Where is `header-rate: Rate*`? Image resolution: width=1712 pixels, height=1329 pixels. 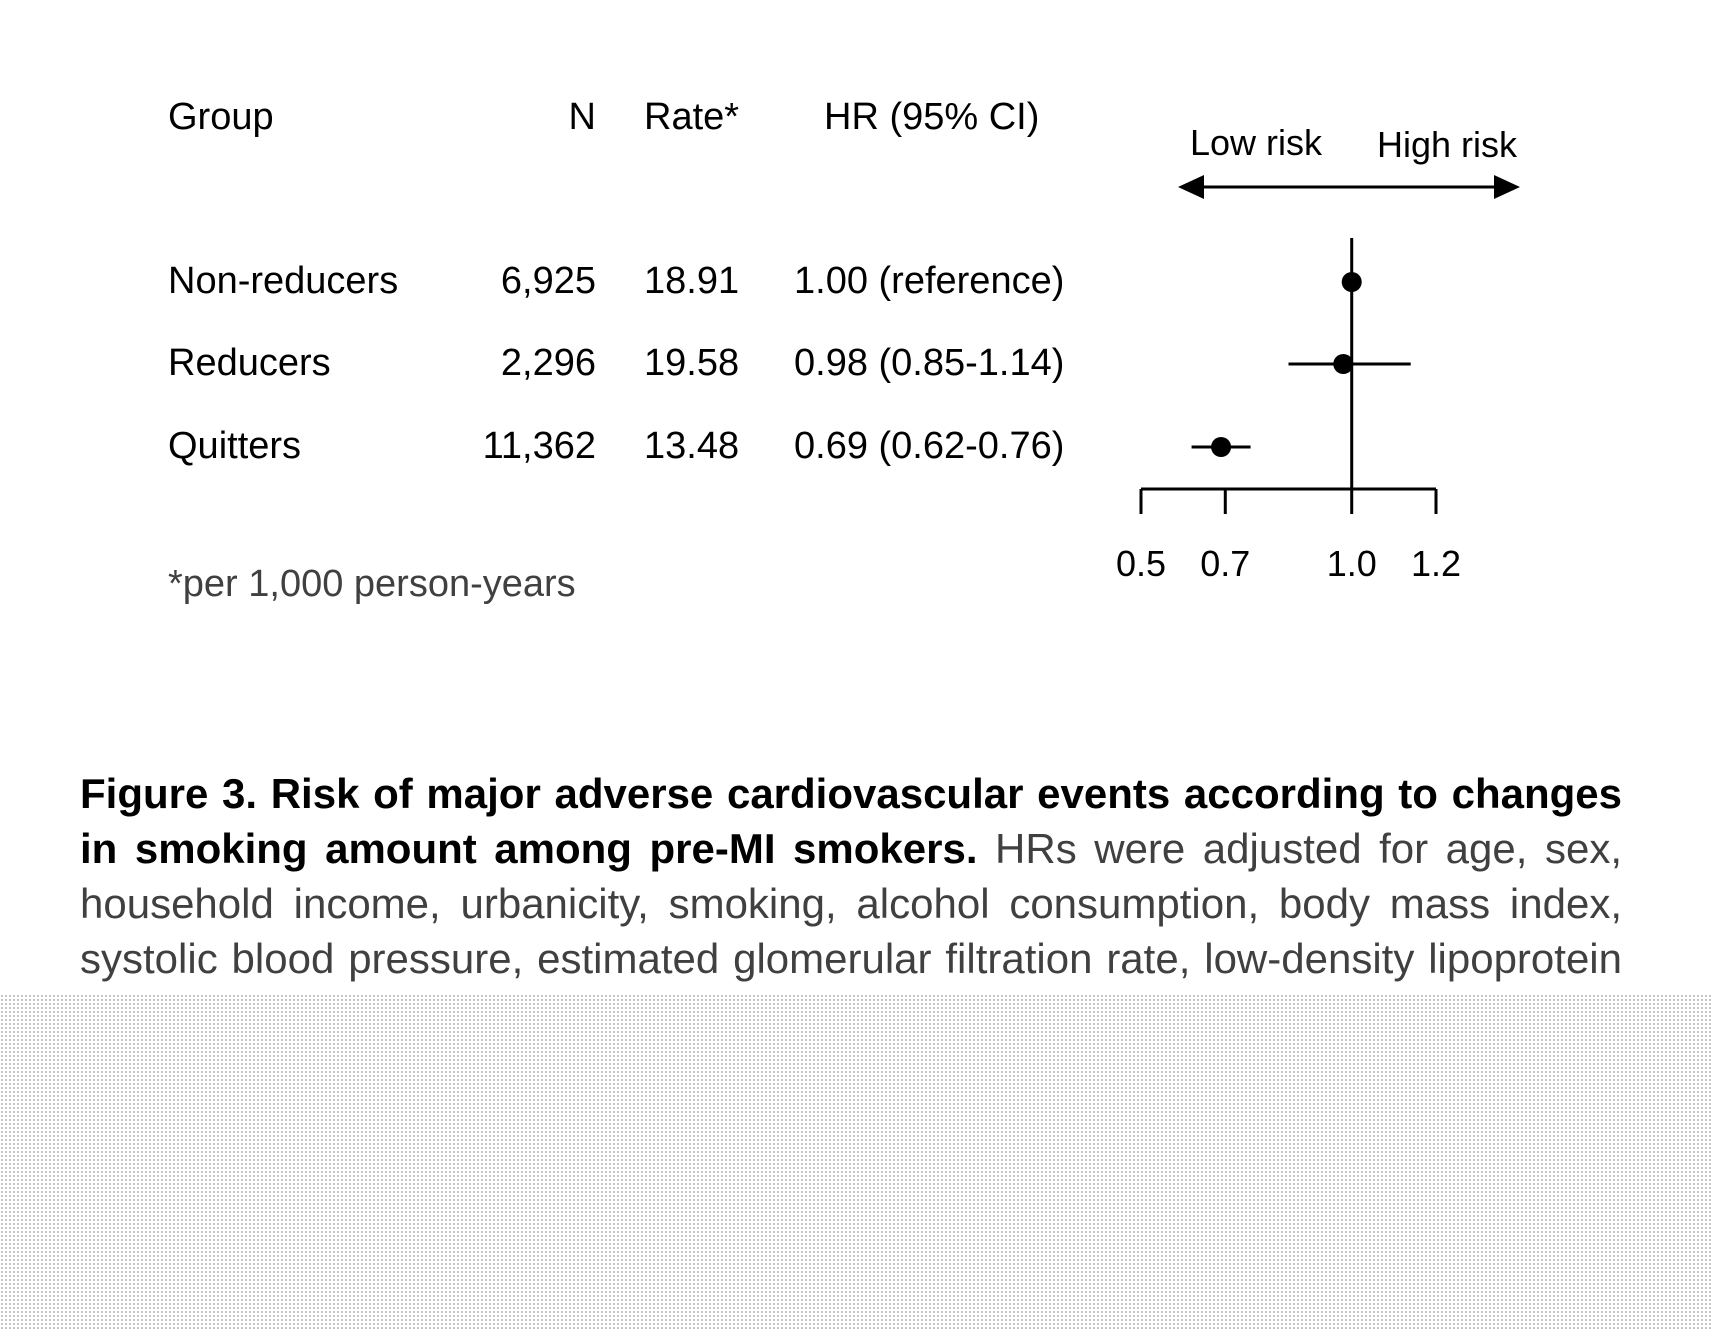
header-rate: Rate* is located at coordinates (692, 117).